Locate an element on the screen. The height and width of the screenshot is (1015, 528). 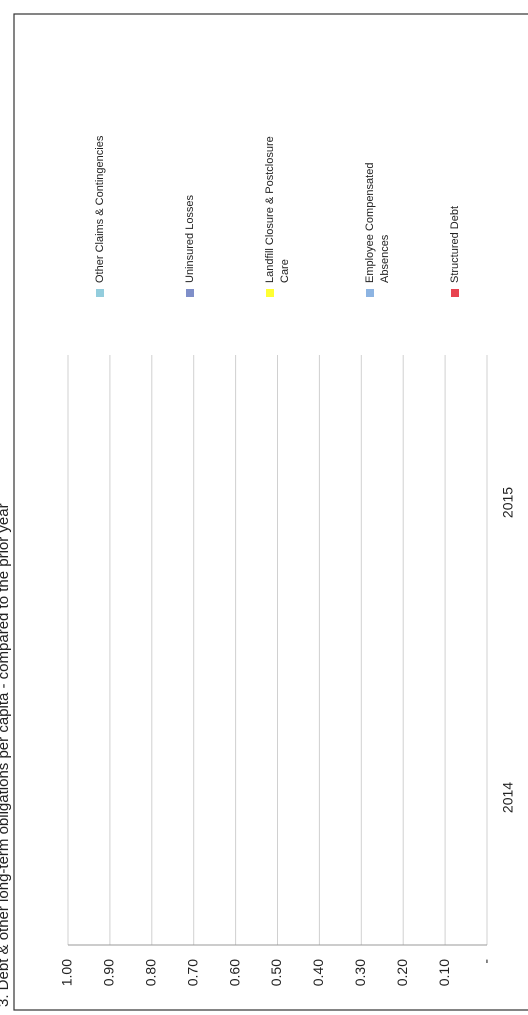
y-tick-label: 0.50 is located at coordinates (276, 972).